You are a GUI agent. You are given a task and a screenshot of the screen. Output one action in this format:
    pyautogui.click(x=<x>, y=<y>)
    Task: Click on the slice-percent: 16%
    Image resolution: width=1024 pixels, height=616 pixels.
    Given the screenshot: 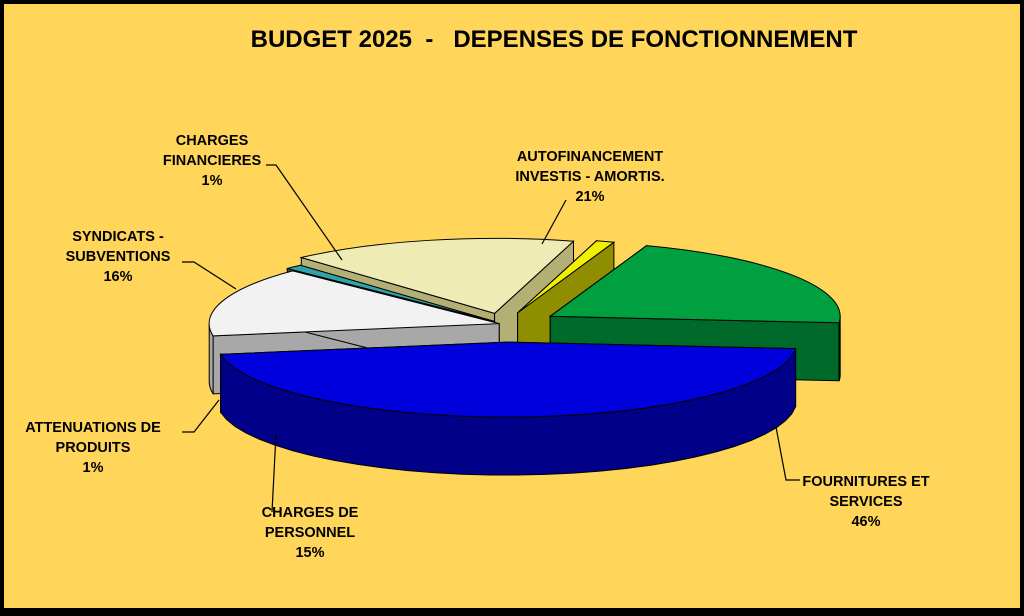 What is the action you would take?
    pyautogui.click(x=117, y=277)
    